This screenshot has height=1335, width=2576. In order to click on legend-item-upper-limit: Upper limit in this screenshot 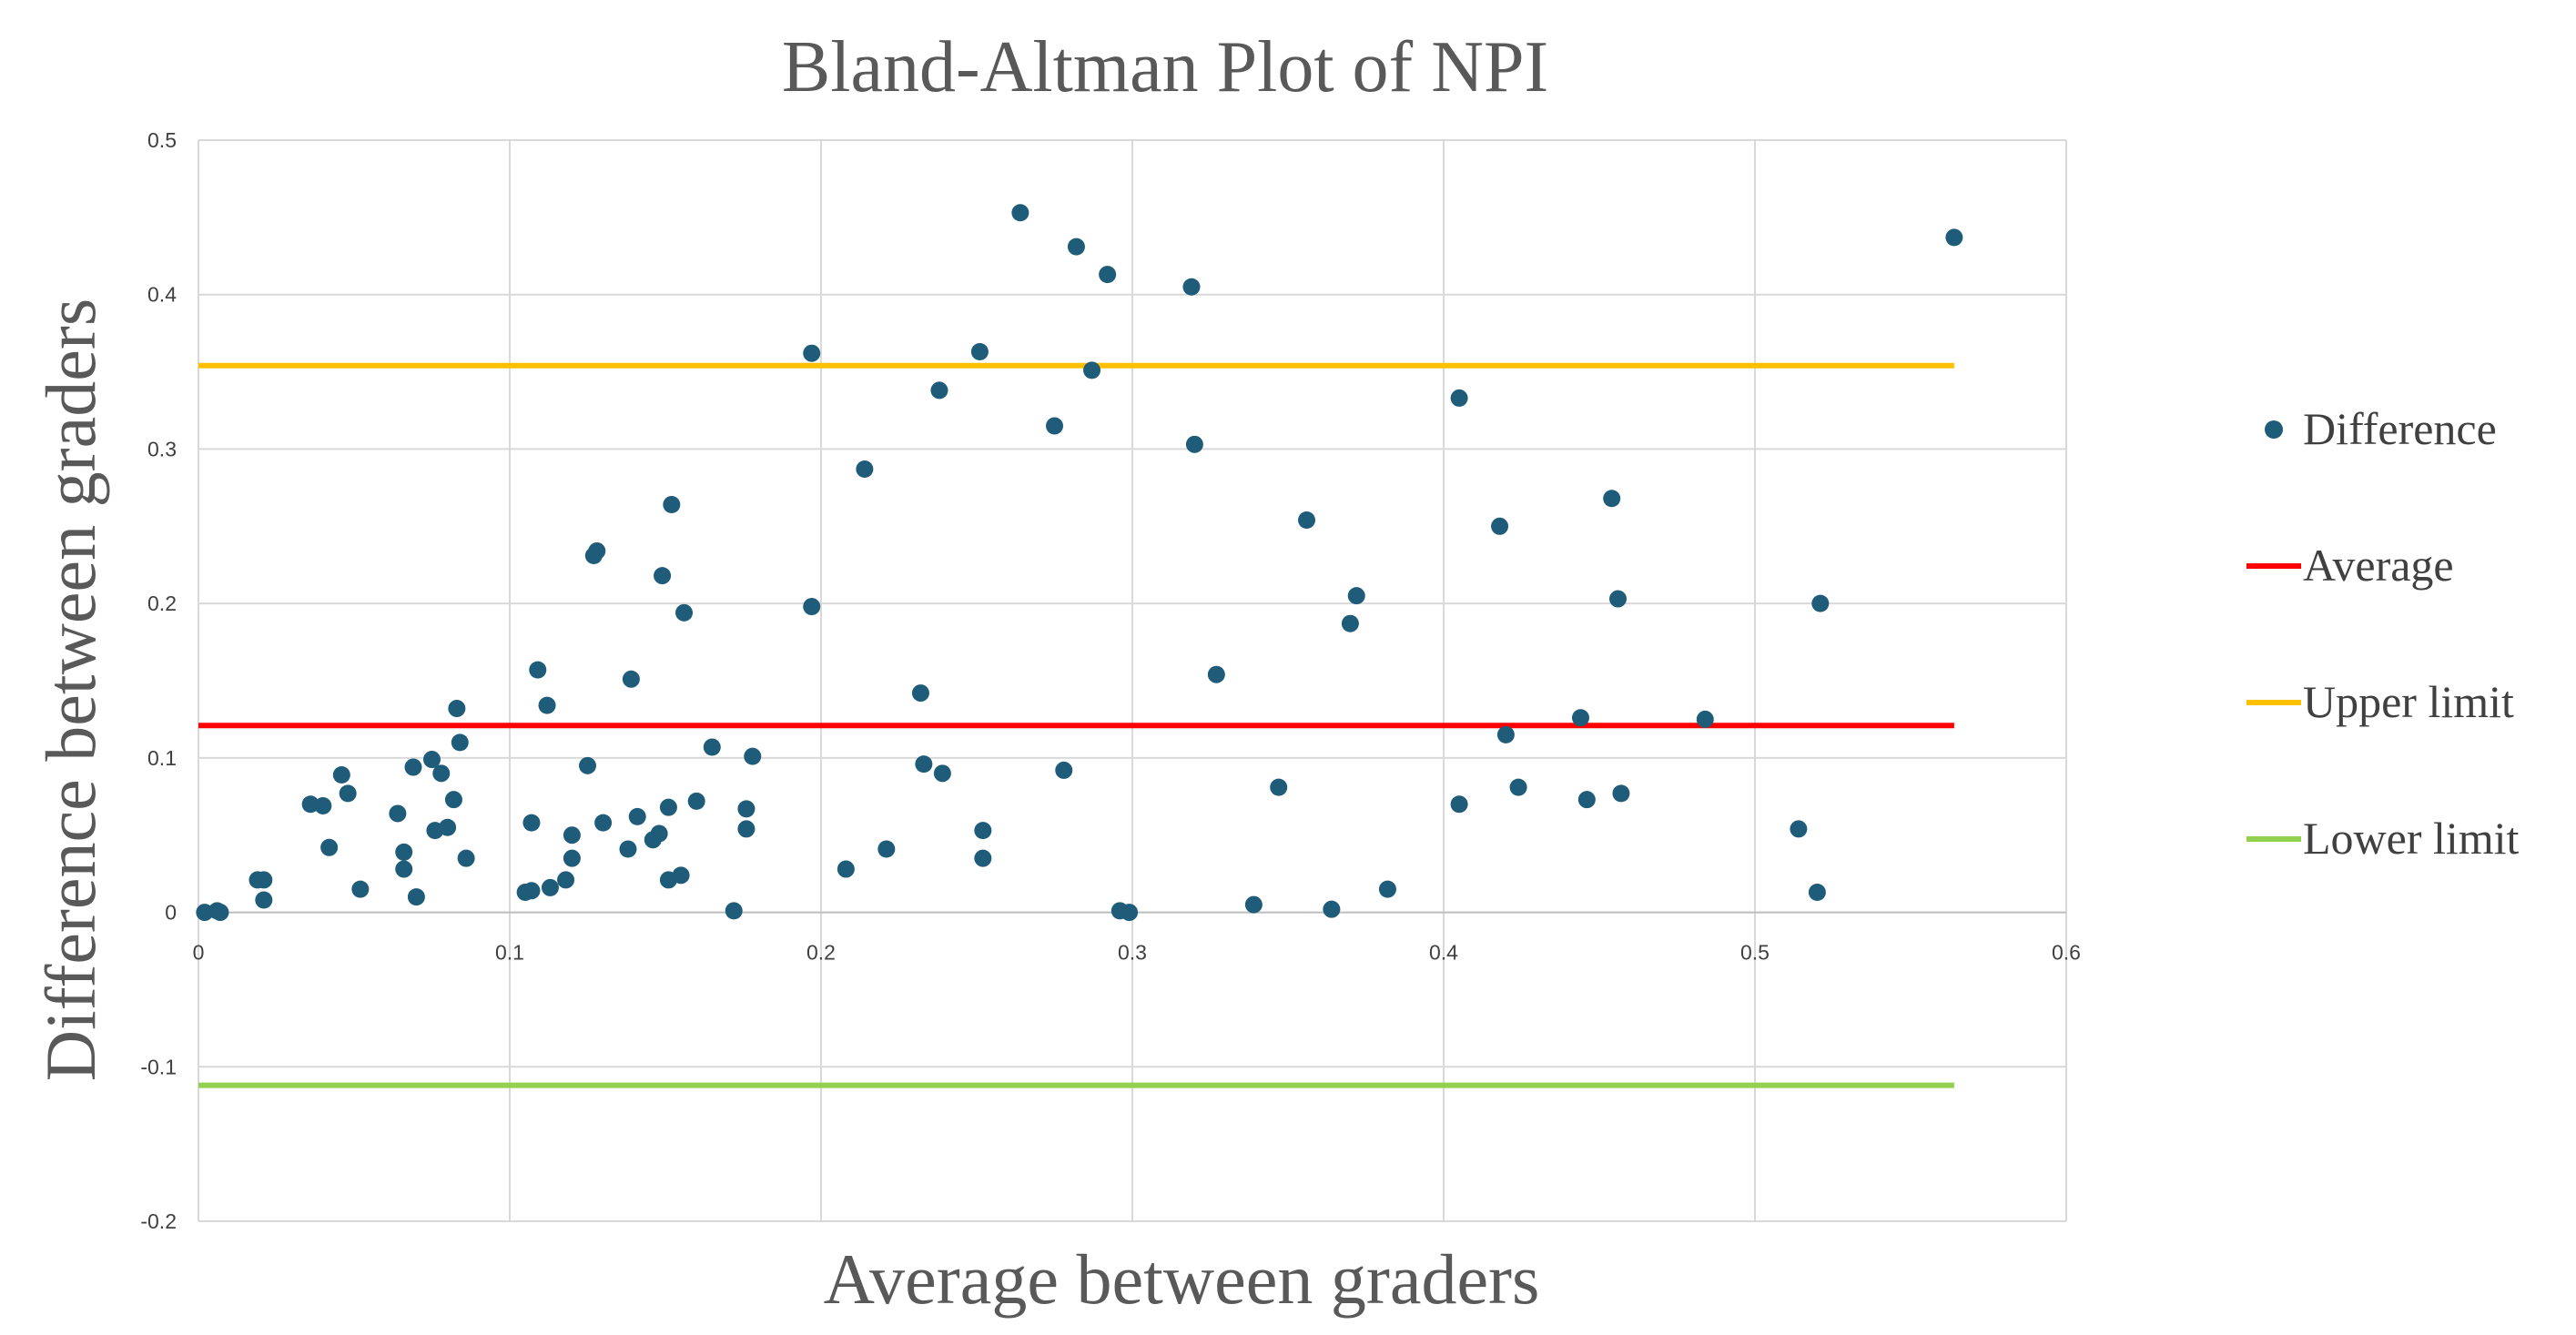, I will do `click(2380, 701)`.